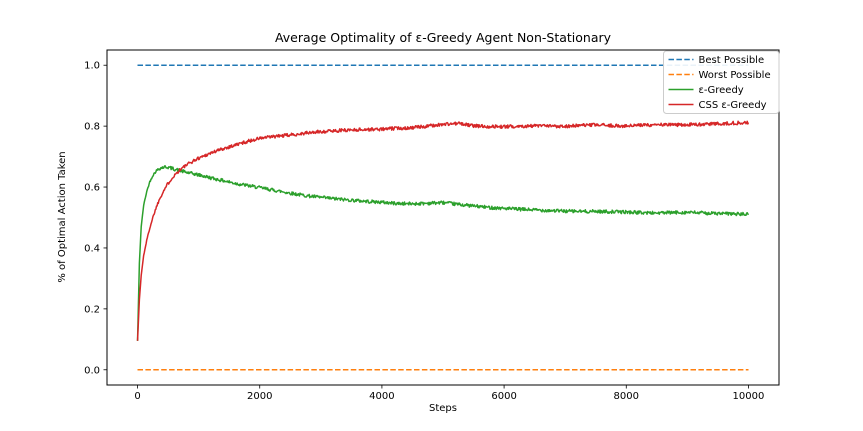 The height and width of the screenshot is (431, 863). Describe the element at coordinates (259, 396) in the screenshot. I see `x-axis-tick-label: 2000` at that location.